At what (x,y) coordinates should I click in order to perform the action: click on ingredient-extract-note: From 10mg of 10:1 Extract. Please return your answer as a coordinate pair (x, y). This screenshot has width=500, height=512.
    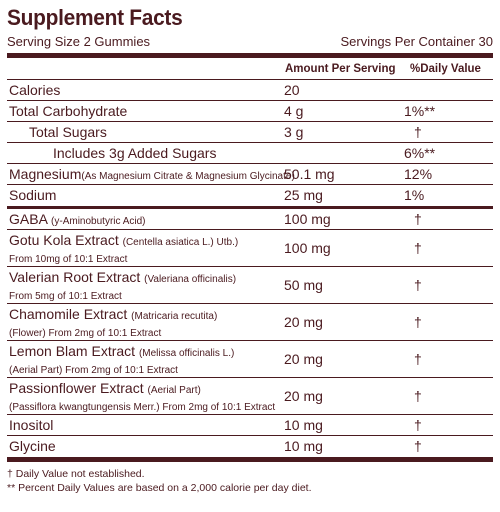
    Looking at the image, I should click on (68, 259).